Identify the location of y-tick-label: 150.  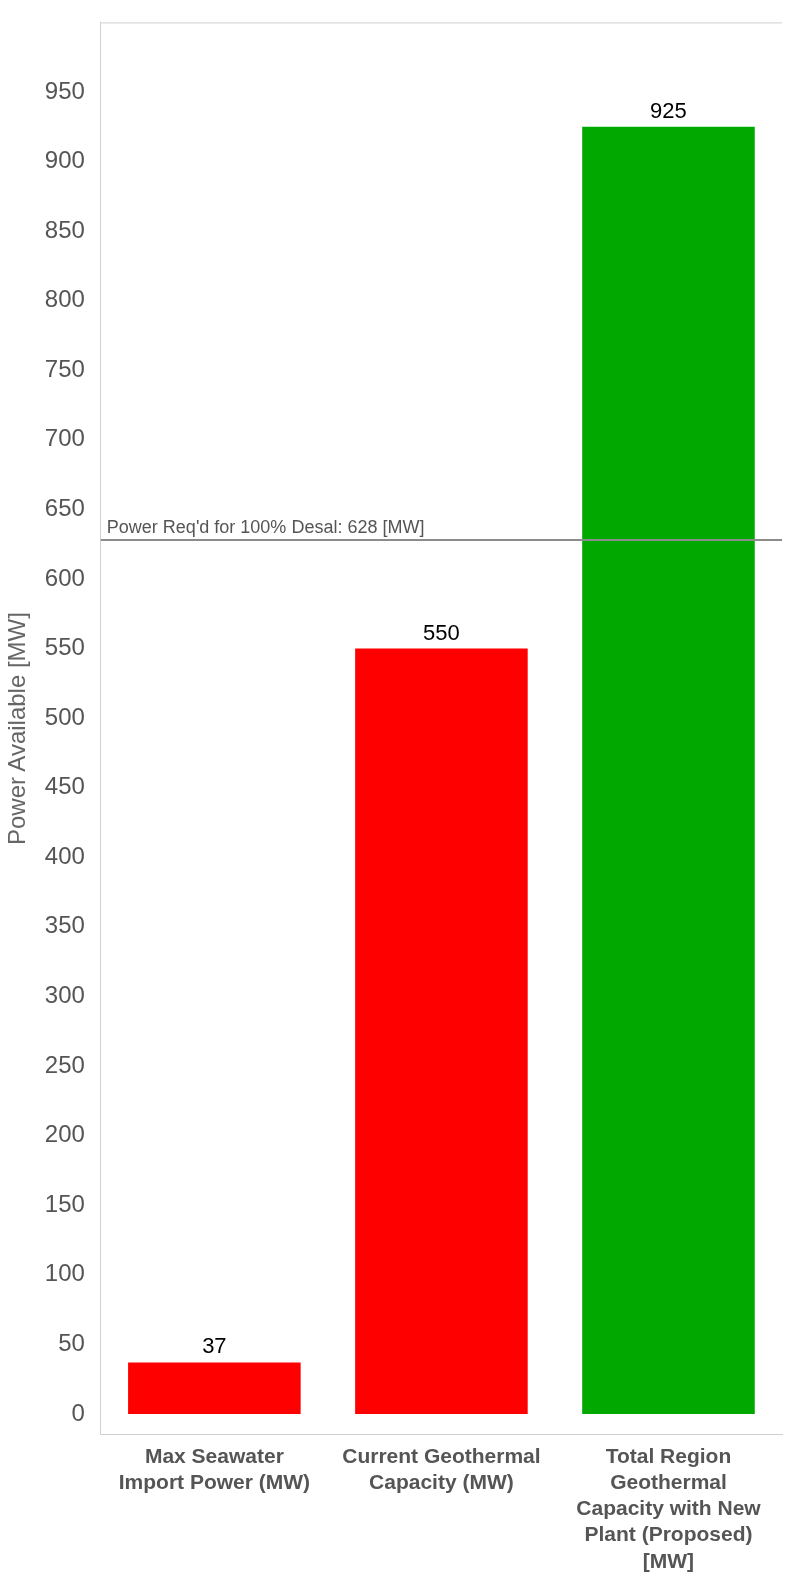
(64, 1203).